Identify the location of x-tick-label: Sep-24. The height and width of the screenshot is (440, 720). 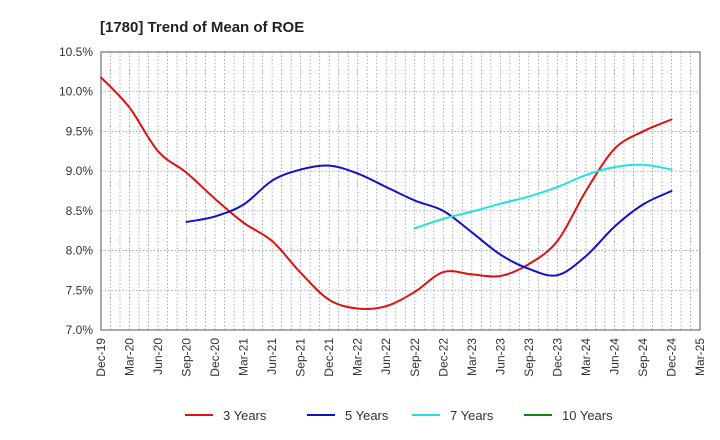
(643, 357).